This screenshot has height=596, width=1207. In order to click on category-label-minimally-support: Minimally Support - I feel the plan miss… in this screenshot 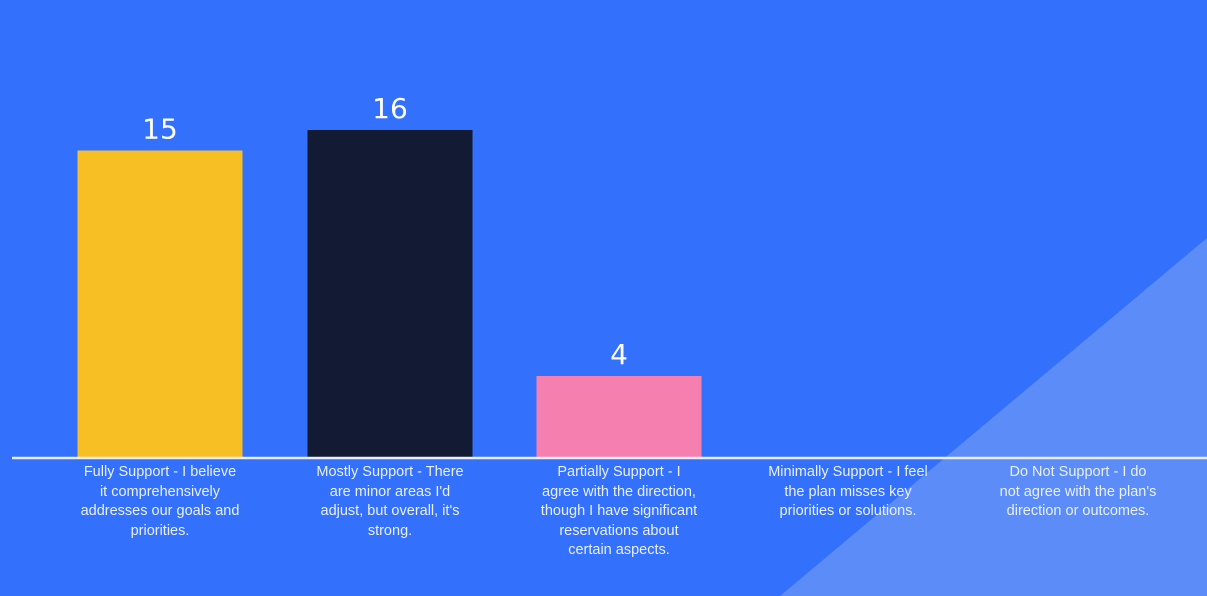, I will do `click(848, 491)`.